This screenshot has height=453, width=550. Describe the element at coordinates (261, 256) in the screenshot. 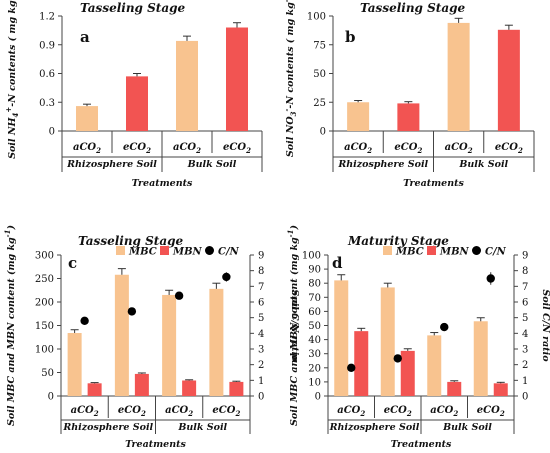

I see `y2-tick-label: 9` at that location.